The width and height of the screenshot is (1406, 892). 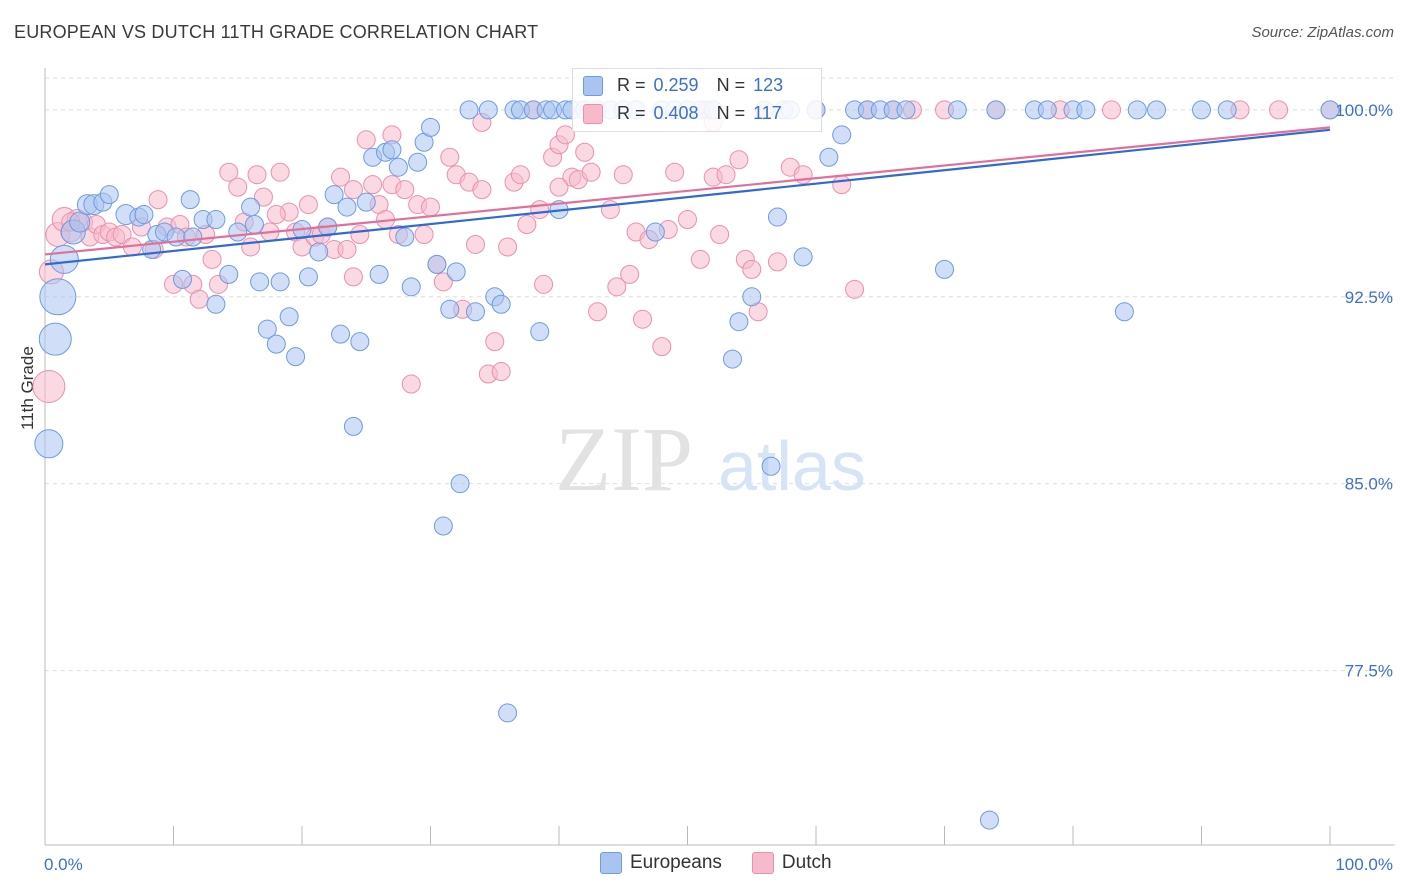 What do you see at coordinates (767, 113) in the screenshot?
I see `n-value-dutch: 117` at bounding box center [767, 113].